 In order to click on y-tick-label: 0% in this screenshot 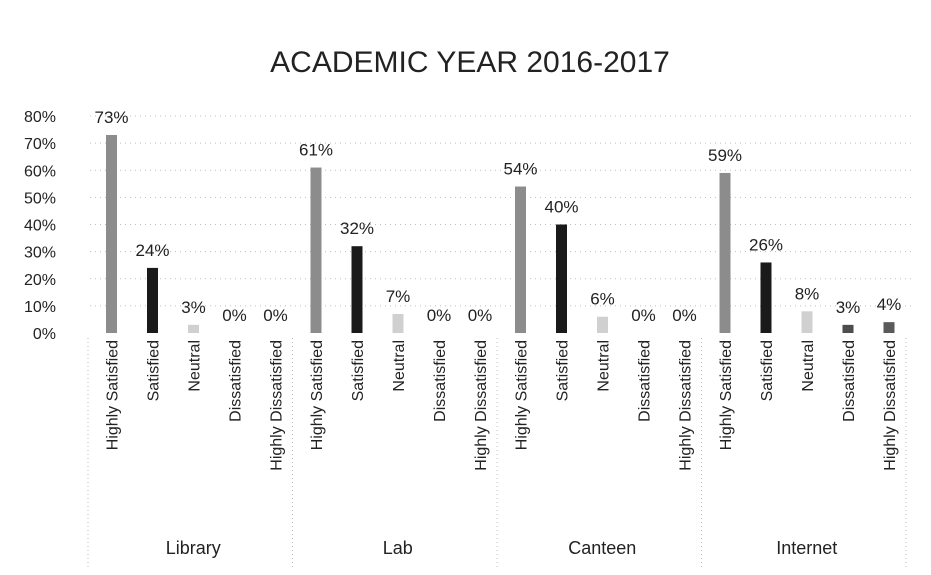, I will do `click(44, 334)`.